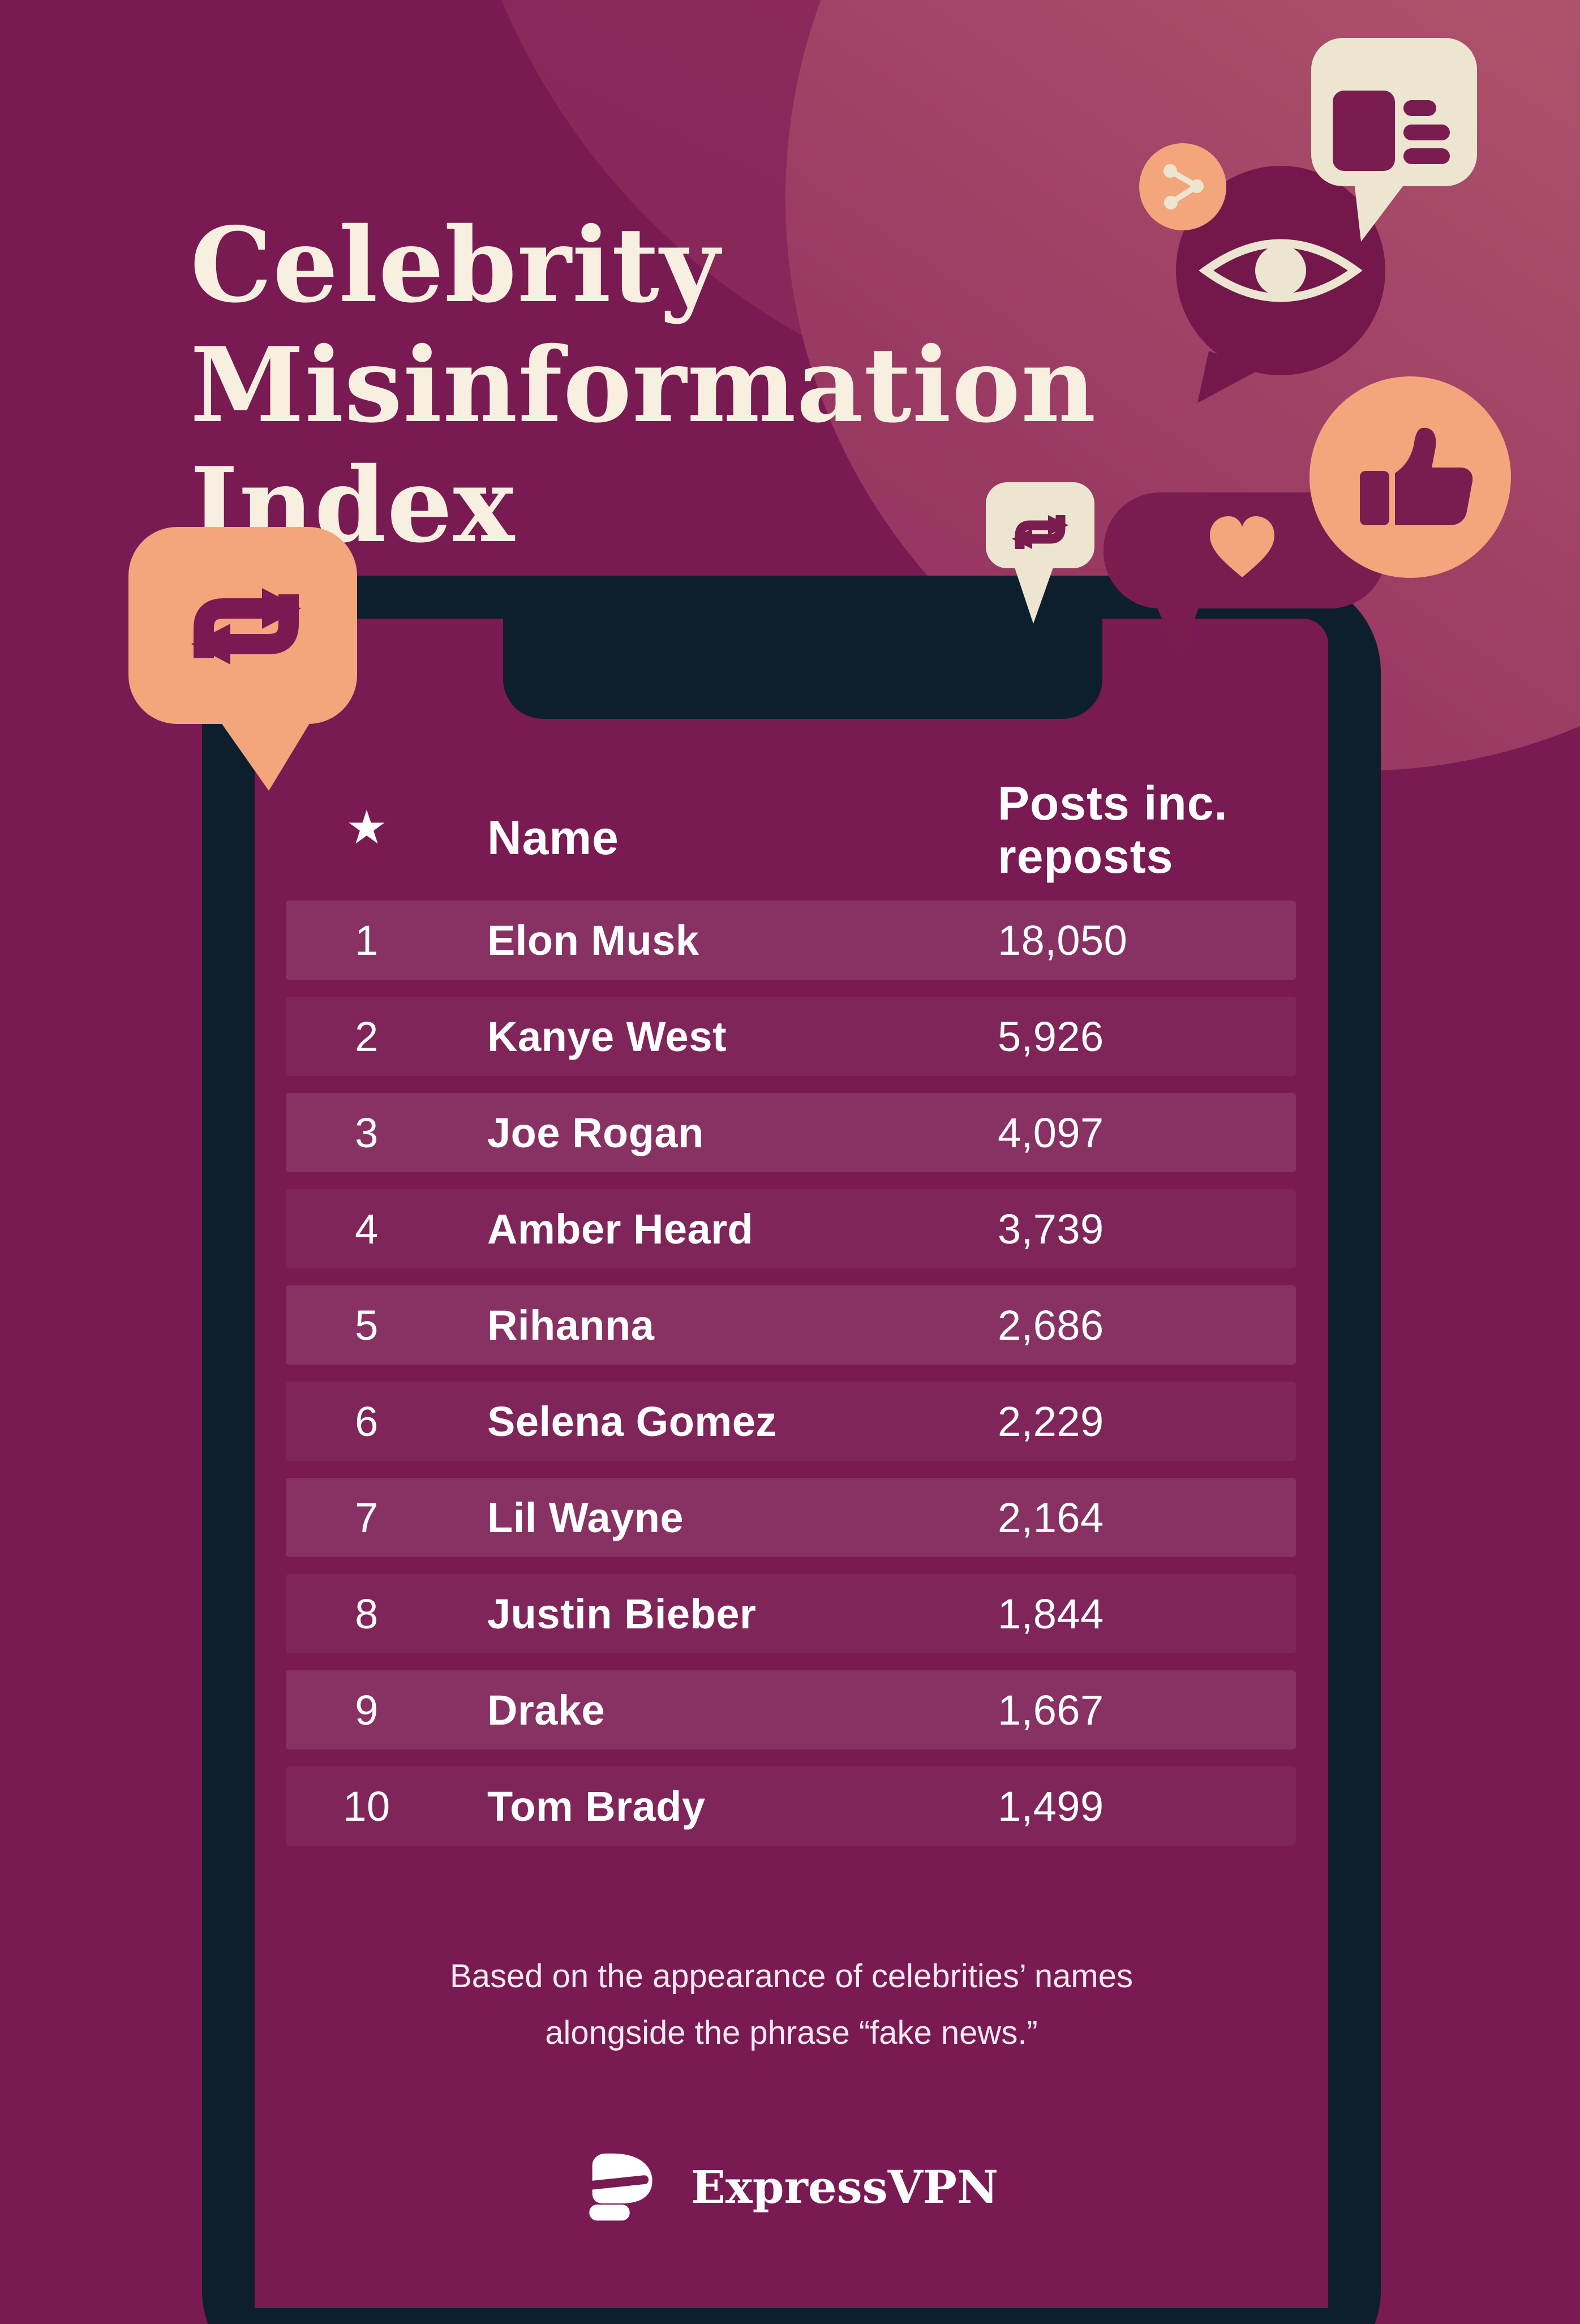 This screenshot has height=2324, width=1580. What do you see at coordinates (367, 828) in the screenshot?
I see `star-icon: ★` at bounding box center [367, 828].